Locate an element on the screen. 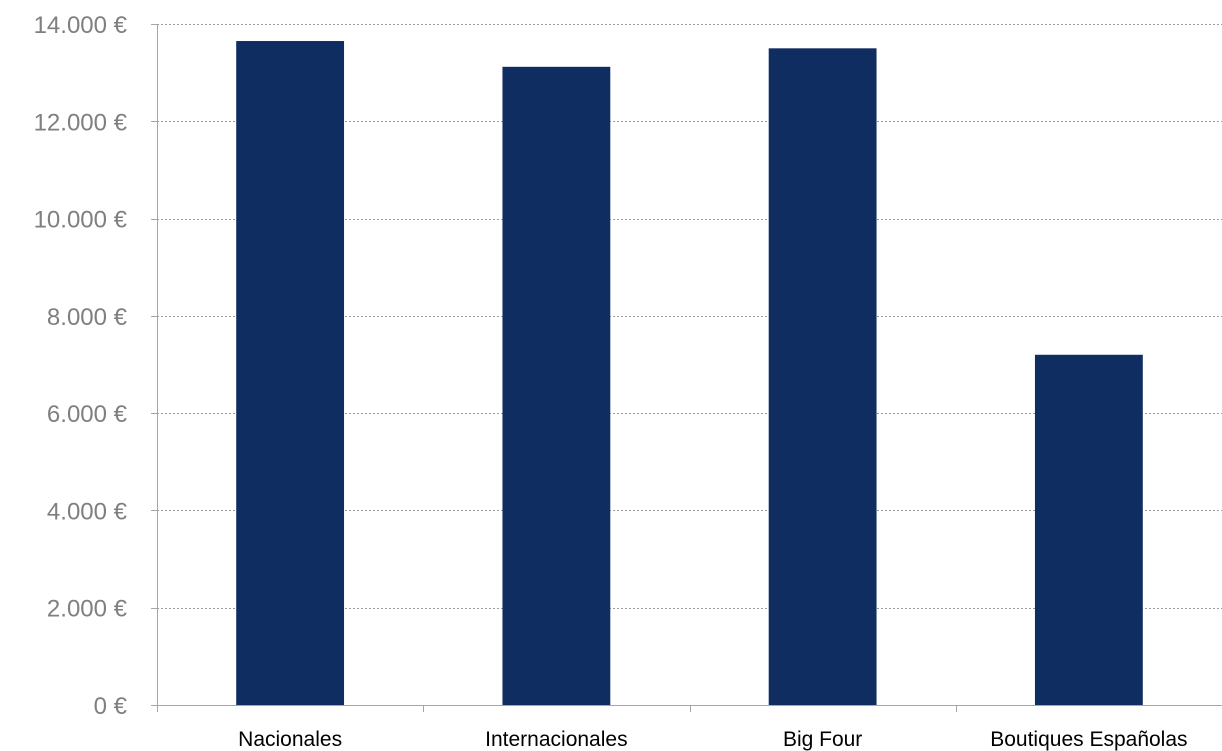 The height and width of the screenshot is (751, 1222). x-tick-label: Nacionales is located at coordinates (290, 739).